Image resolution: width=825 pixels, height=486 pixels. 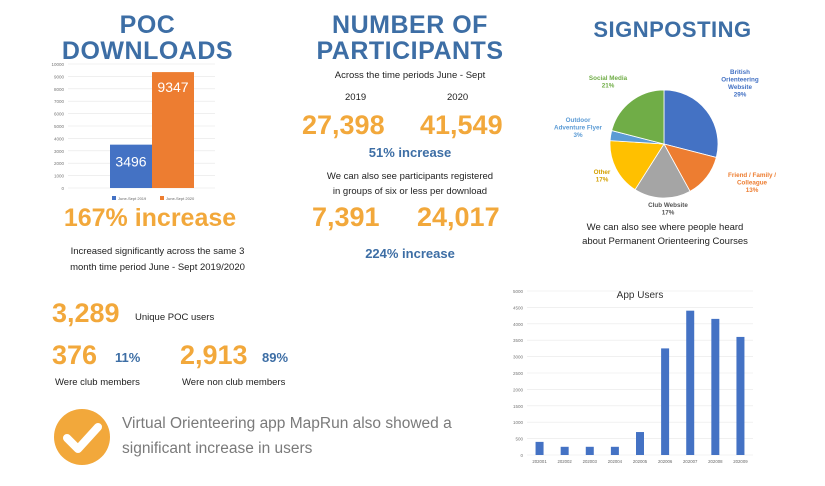 I want to click on pie-slice-label: Club Website 17%, so click(x=668, y=209).